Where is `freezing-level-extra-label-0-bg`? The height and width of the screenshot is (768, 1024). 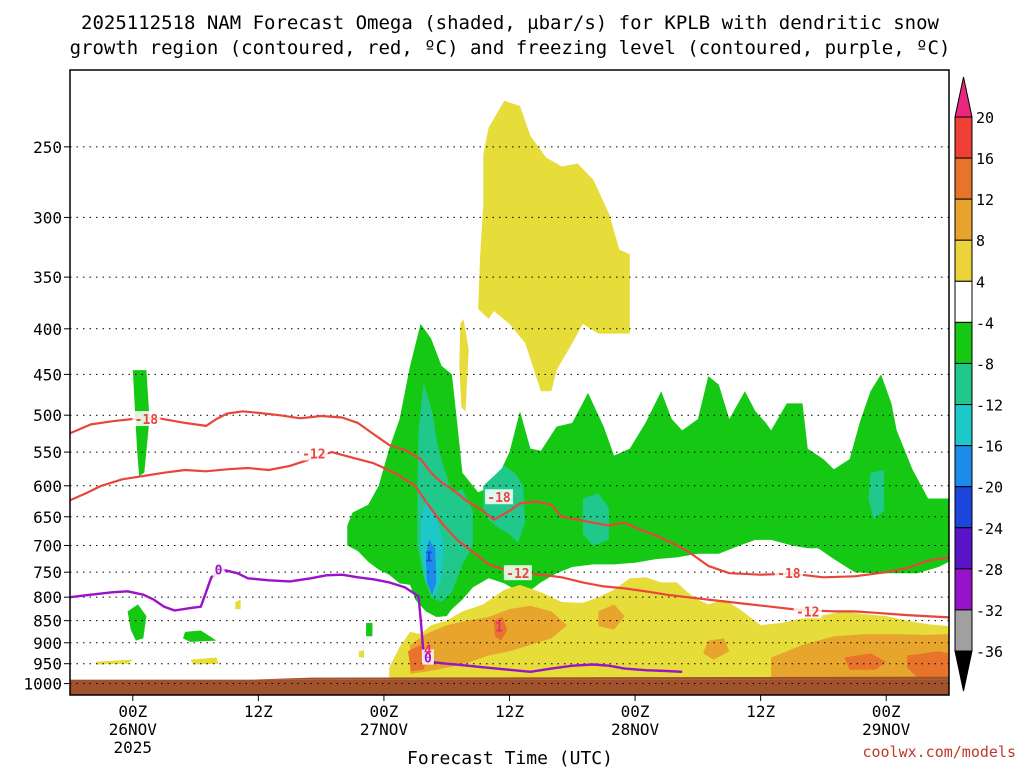 freezing-level-extra-label-0-bg is located at coordinates (427, 657).